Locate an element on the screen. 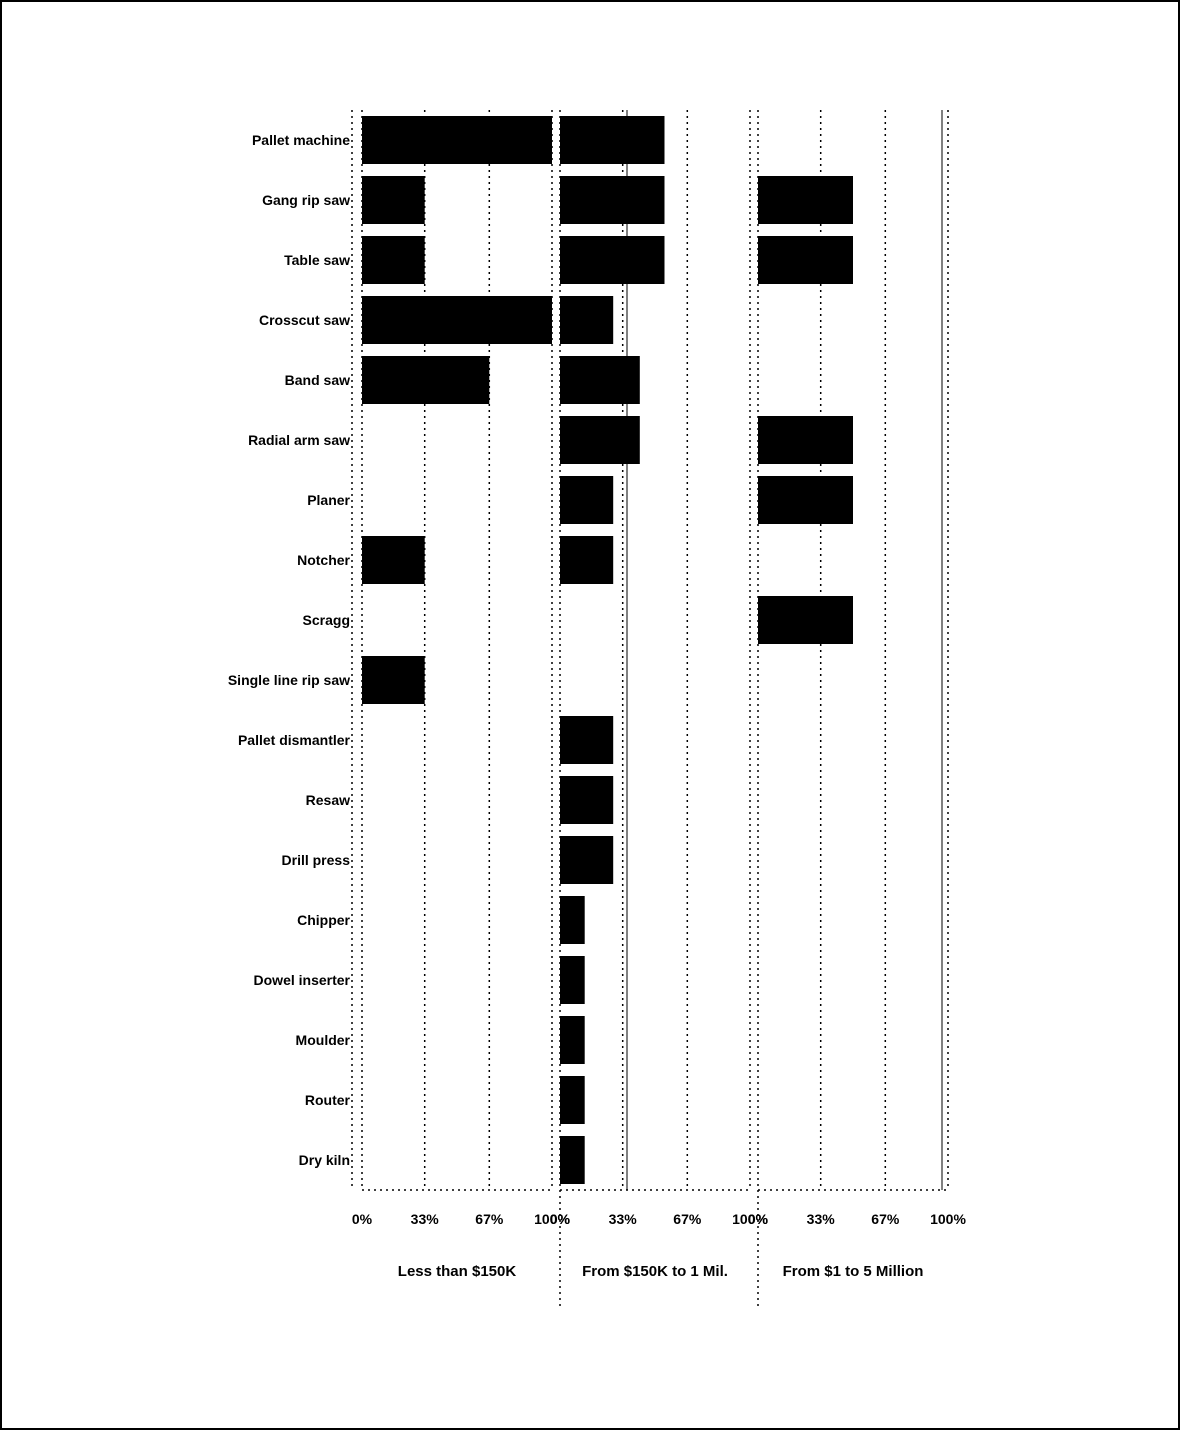  category-label: Single line rip saw is located at coordinates (289, 680).